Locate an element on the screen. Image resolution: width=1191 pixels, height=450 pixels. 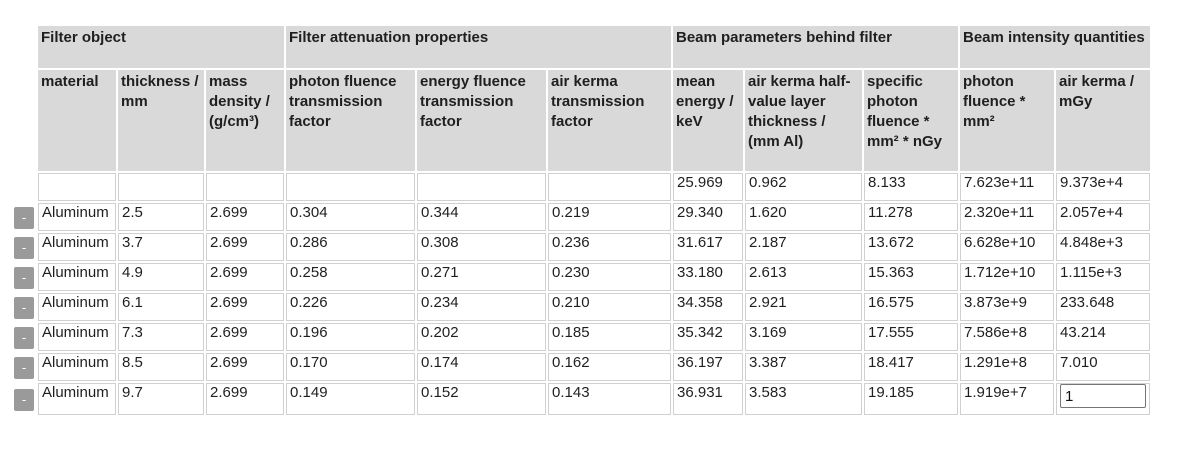
cell-energy-tf: 0.234 is located at coordinates (481, 307).